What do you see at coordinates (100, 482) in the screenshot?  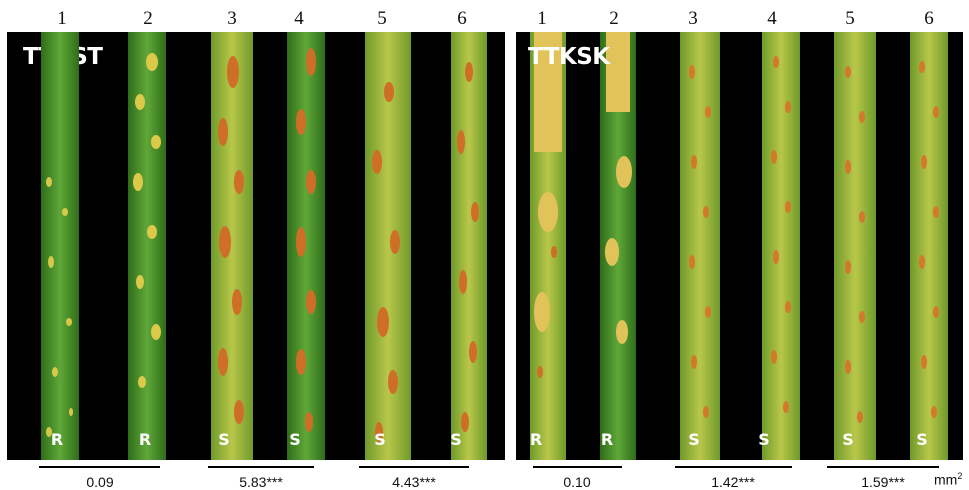 I see `lesion-area-value: 0.09` at bounding box center [100, 482].